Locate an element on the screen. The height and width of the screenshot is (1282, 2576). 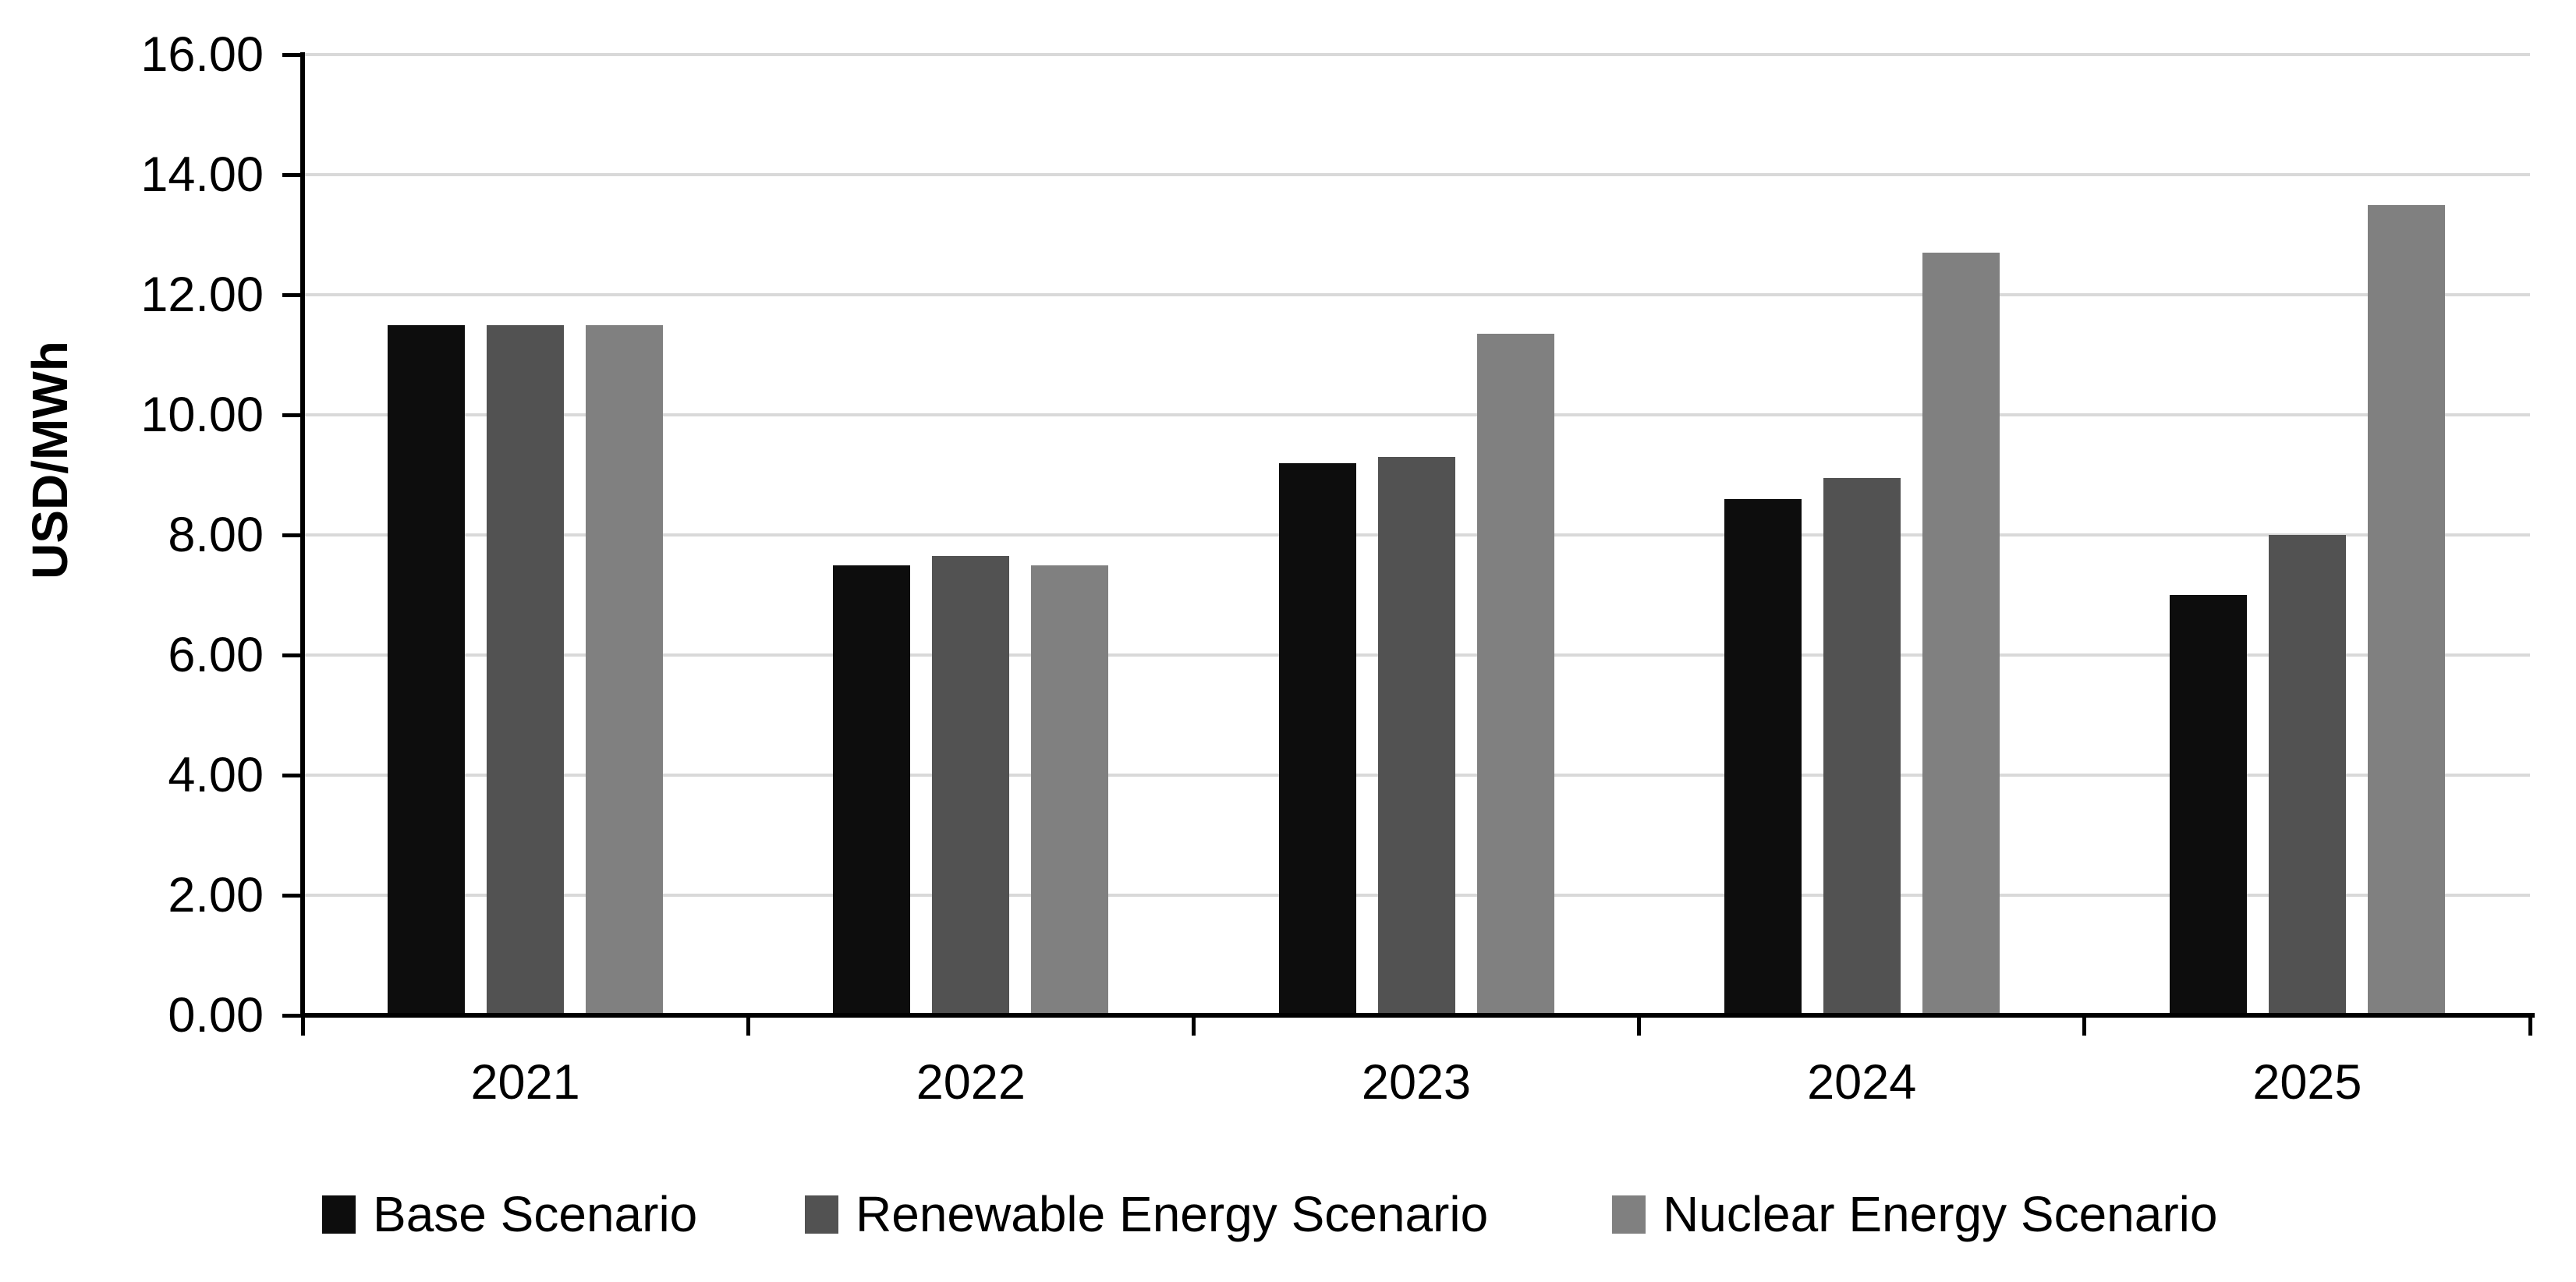
bar-renewable-energy-scenario-2024 is located at coordinates (1862, 746).